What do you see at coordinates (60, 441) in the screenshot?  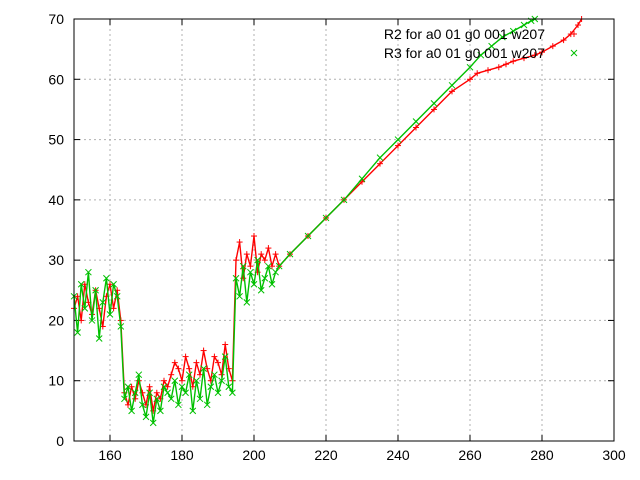 I see `y-tick-label: 0` at bounding box center [60, 441].